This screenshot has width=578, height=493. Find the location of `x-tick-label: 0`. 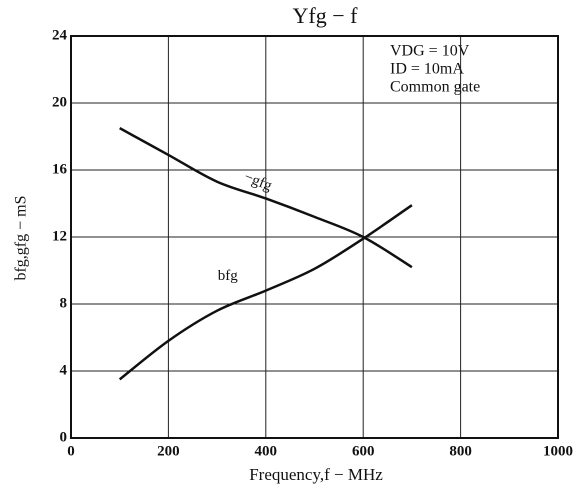

x-tick-label: 0 is located at coordinates (71, 451).